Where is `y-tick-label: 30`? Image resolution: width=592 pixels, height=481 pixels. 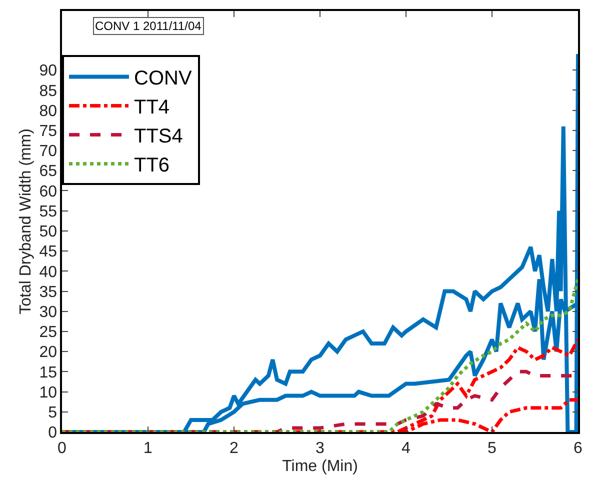
y-tick-label: 30 is located at coordinates (48, 312).